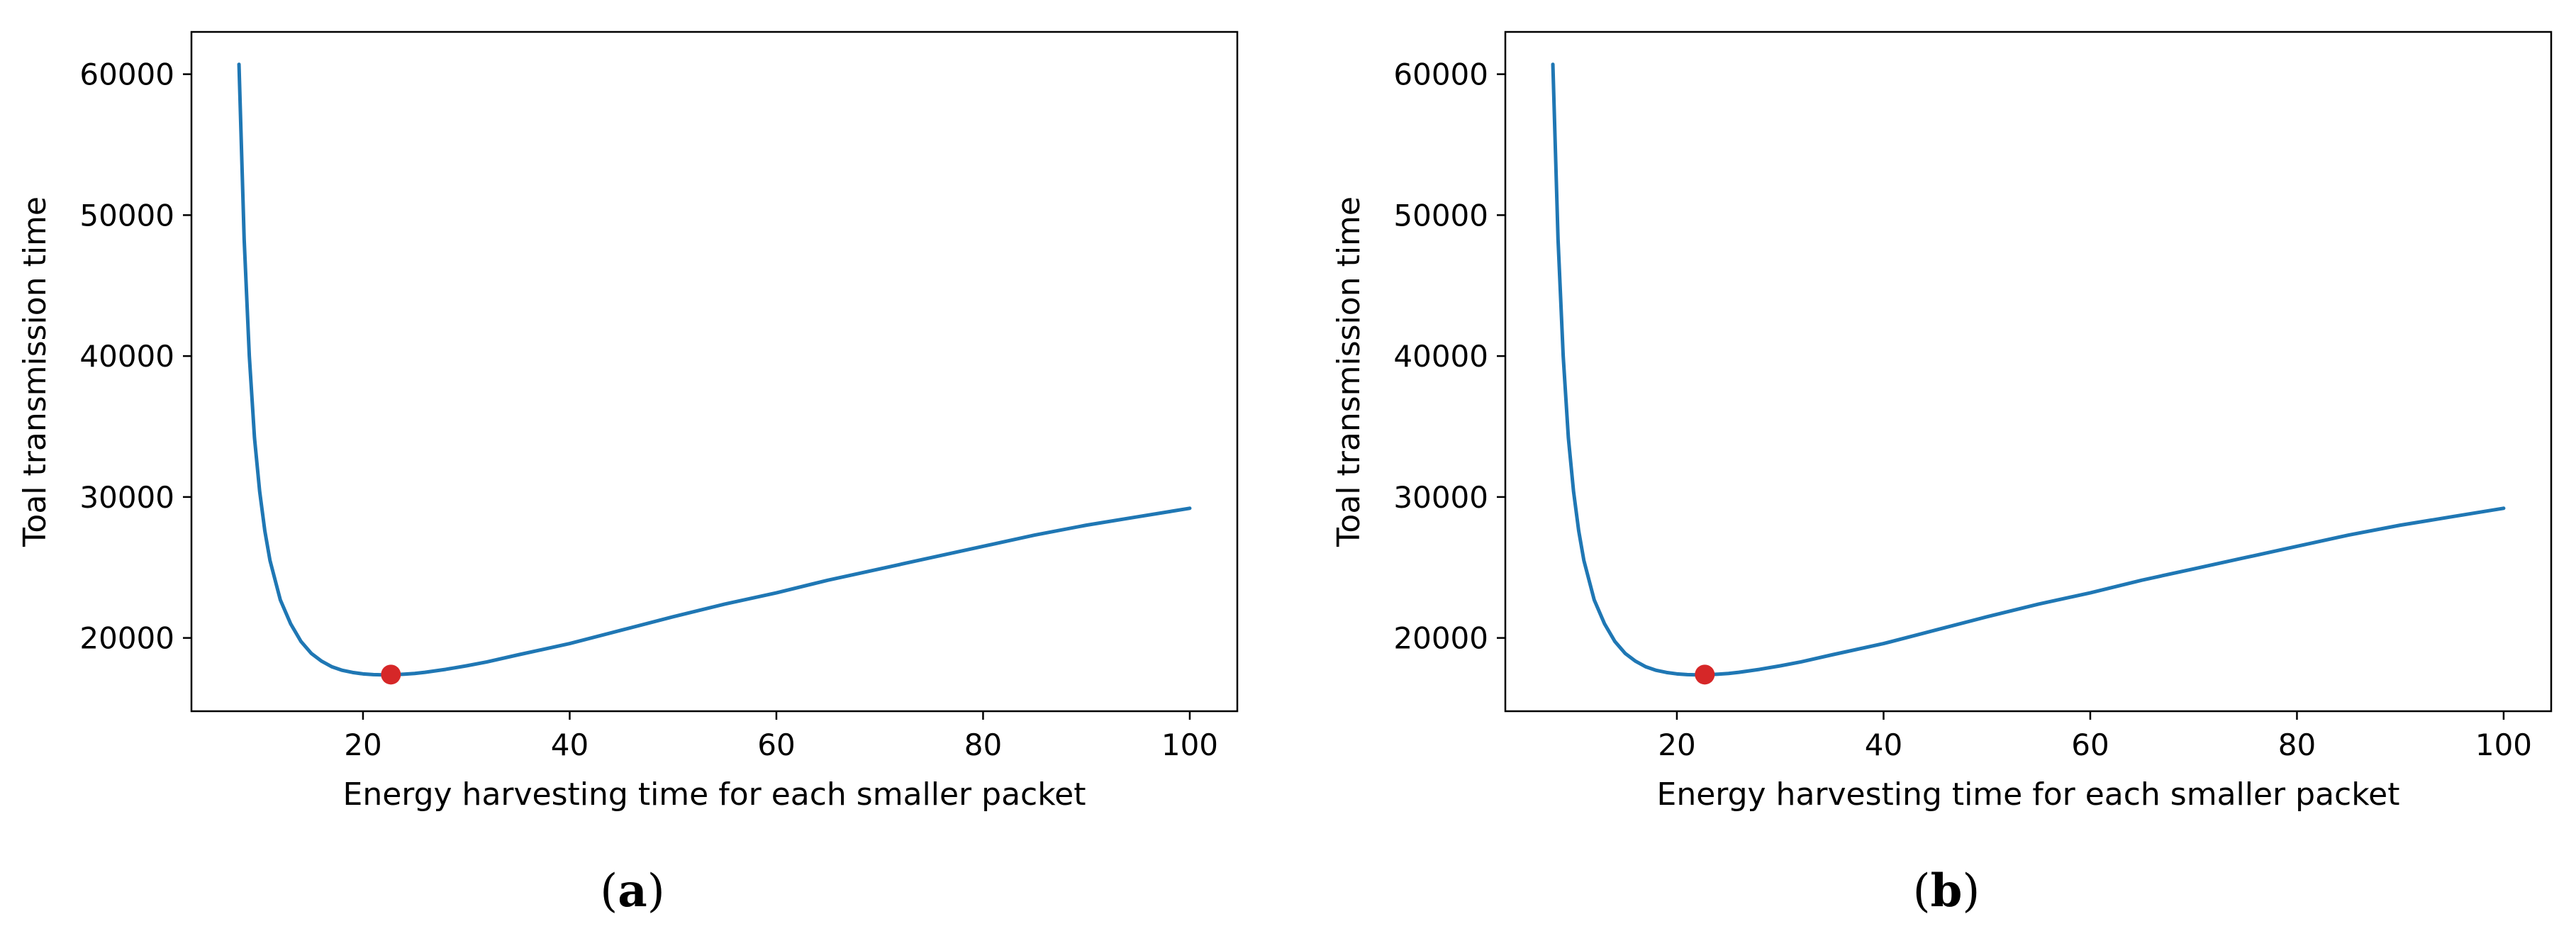 This screenshot has width=2576, height=936. I want to click on panel-caption: (a), so click(632, 891).